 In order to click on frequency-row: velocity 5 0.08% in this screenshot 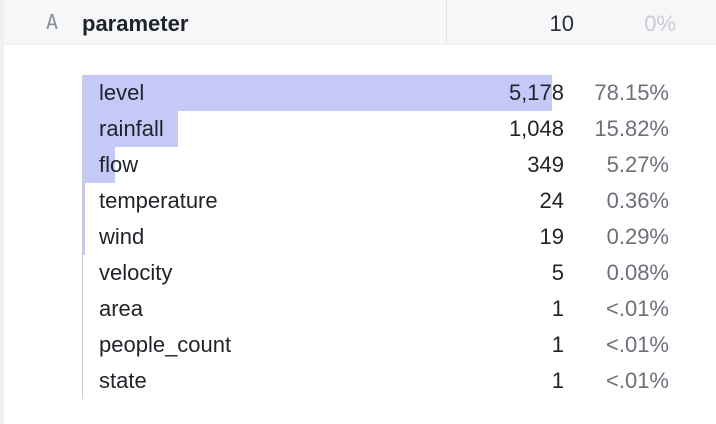, I will do `click(383, 273)`.